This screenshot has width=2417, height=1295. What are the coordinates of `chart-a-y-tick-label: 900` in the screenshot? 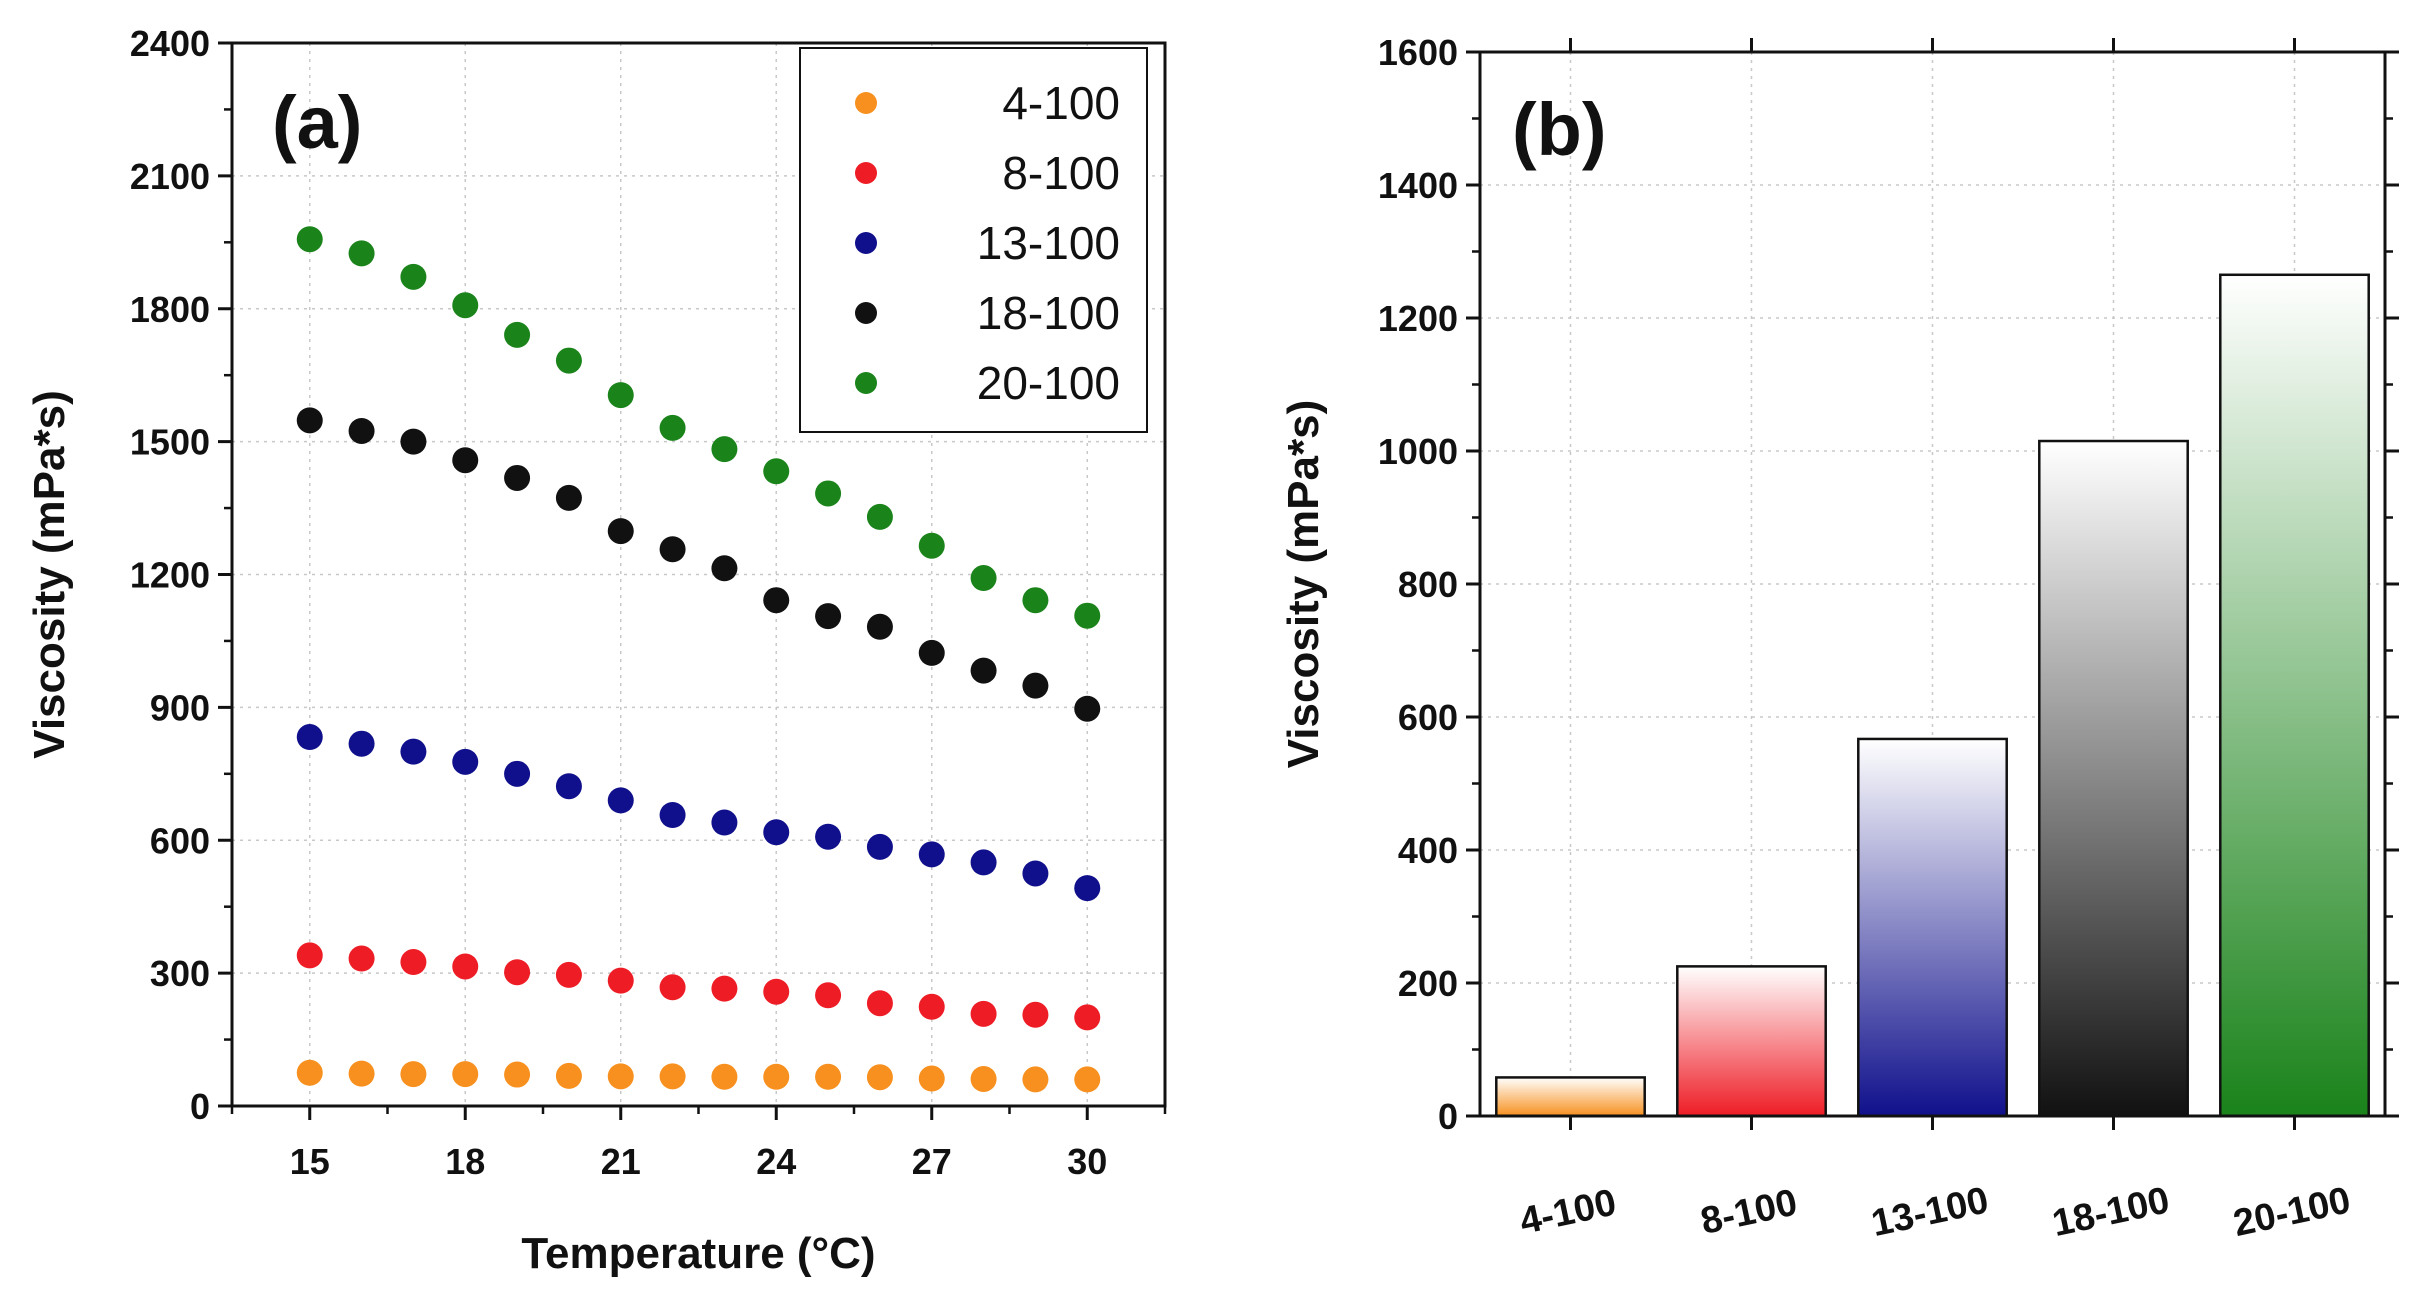 It's located at (180, 707).